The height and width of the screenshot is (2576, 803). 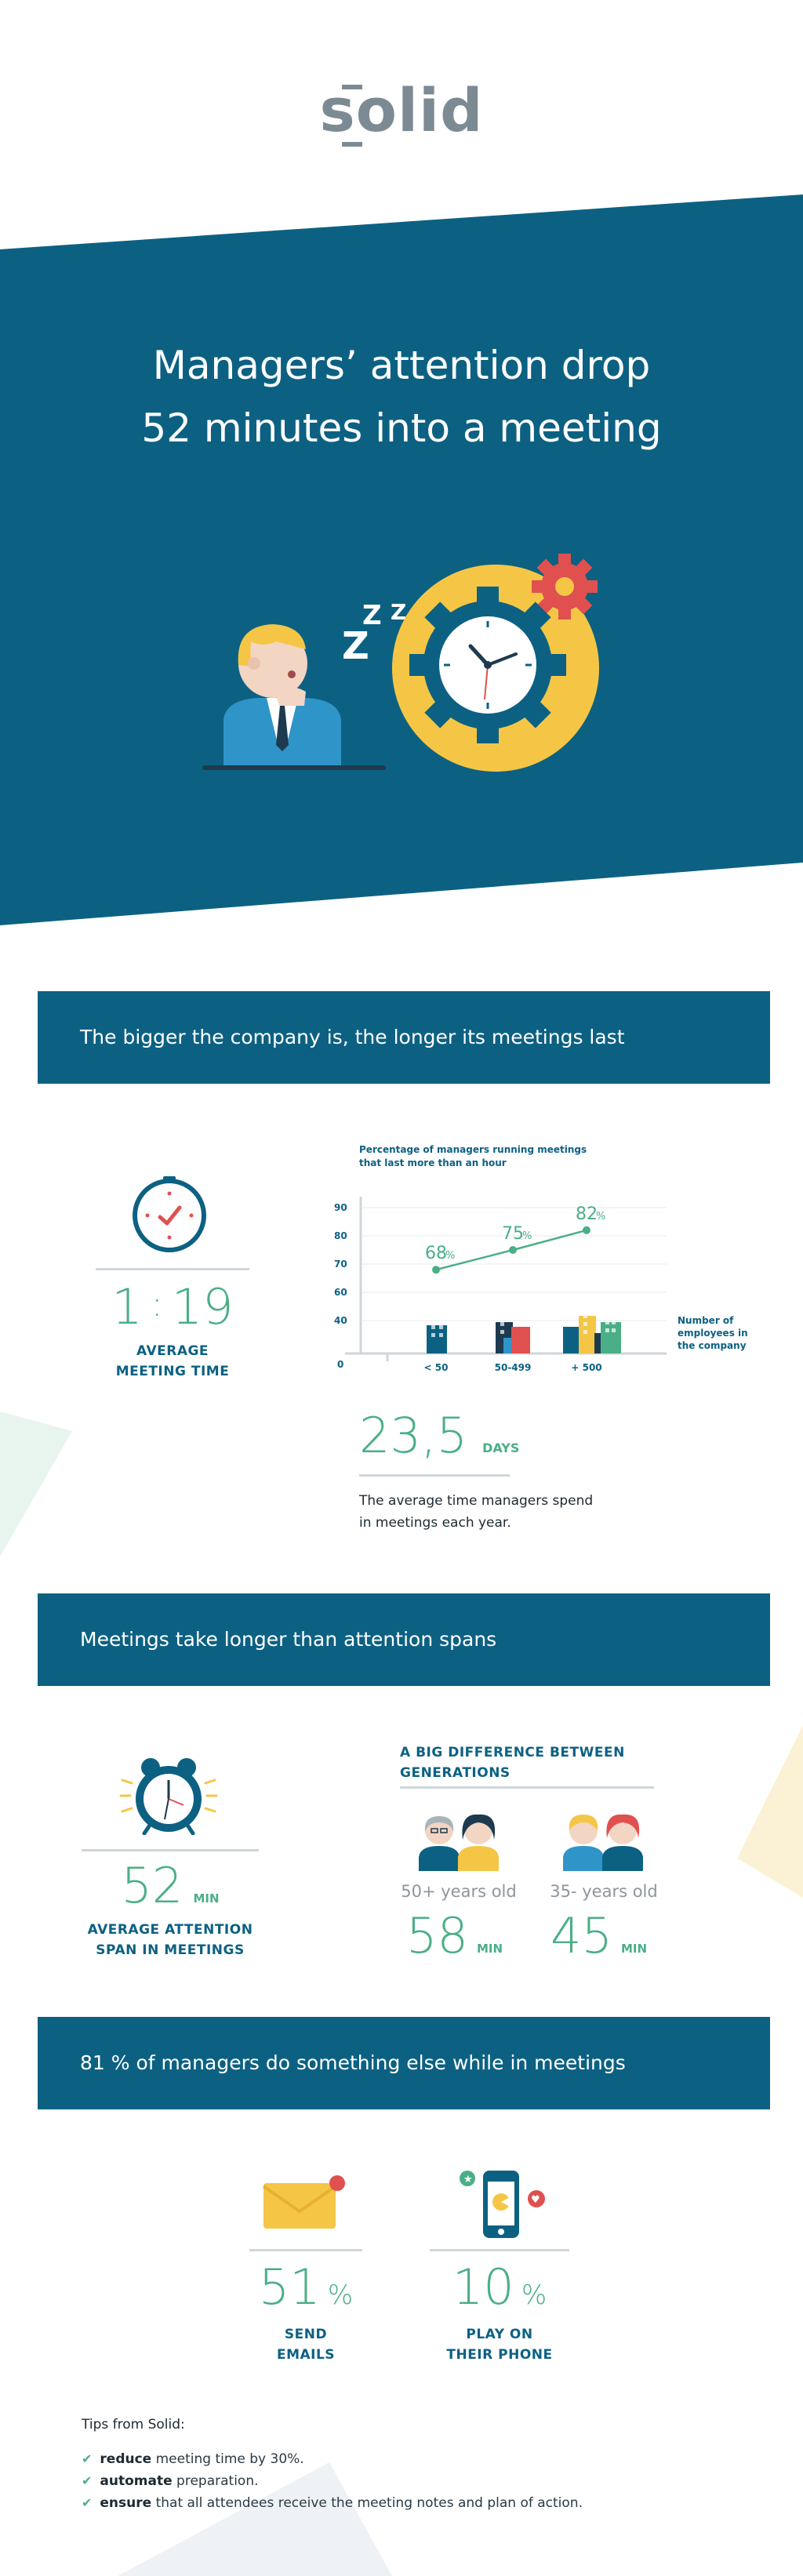 I want to click on logo-bar-bottom, so click(x=352, y=144).